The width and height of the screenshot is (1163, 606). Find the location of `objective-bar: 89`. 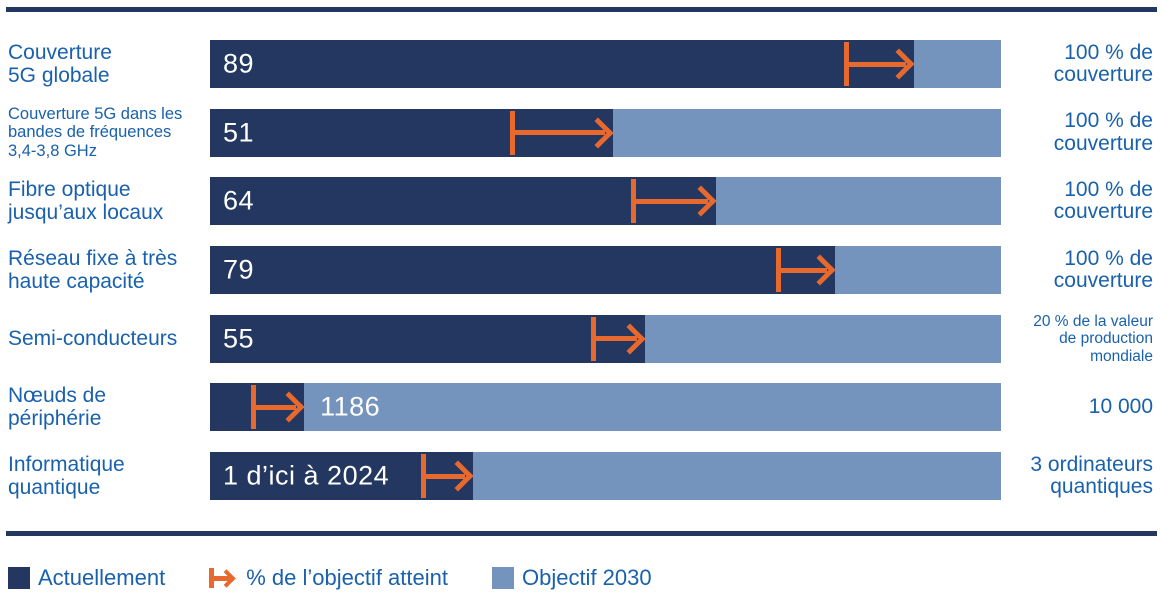

objective-bar: 89 is located at coordinates (605, 64).